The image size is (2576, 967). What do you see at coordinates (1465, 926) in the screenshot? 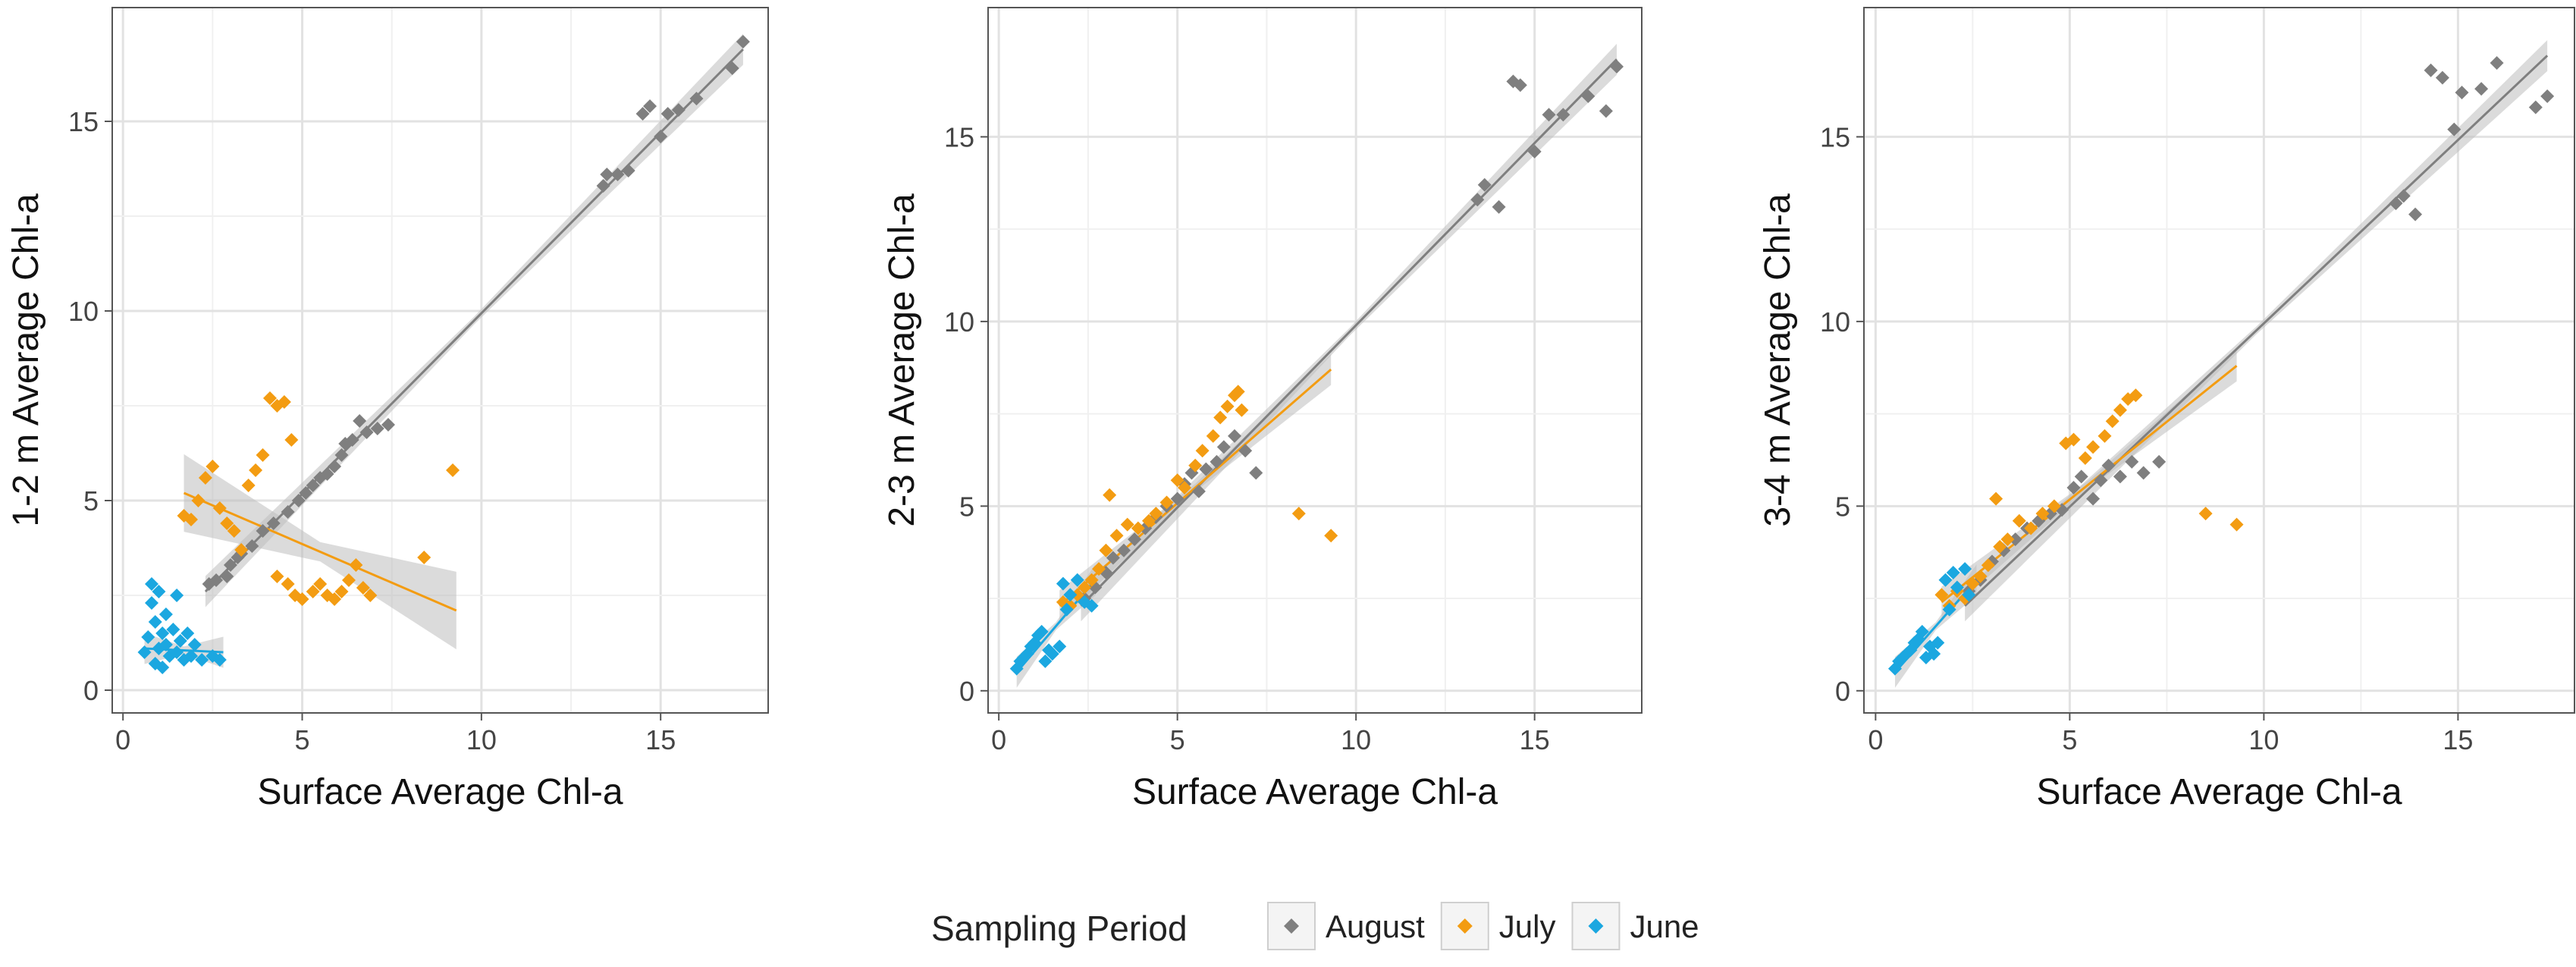
I see `legend-marker-icon` at bounding box center [1465, 926].